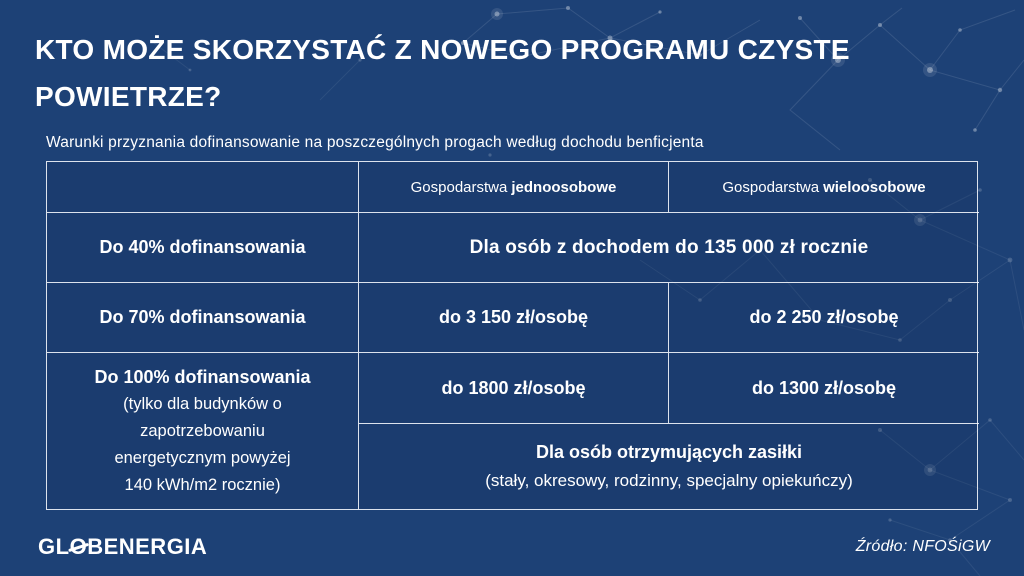 Image resolution: width=1024 pixels, height=576 pixels. What do you see at coordinates (203, 318) in the screenshot?
I see `row-70-label: Do 70% dofinansowania` at bounding box center [203, 318].